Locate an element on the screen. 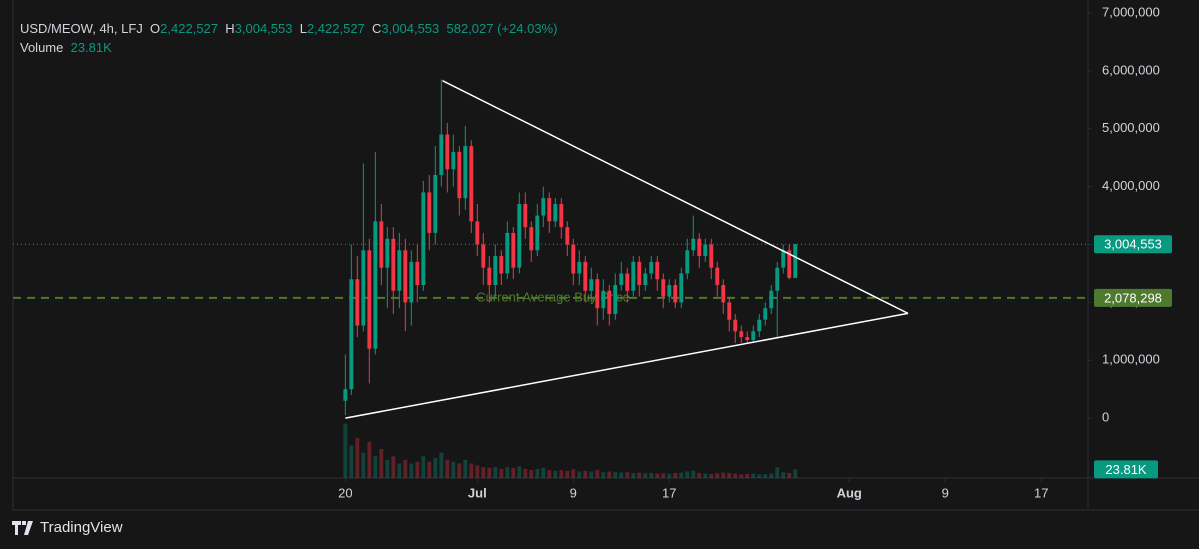 The image size is (1199, 549). x-tick-label: 17 is located at coordinates (669, 492).